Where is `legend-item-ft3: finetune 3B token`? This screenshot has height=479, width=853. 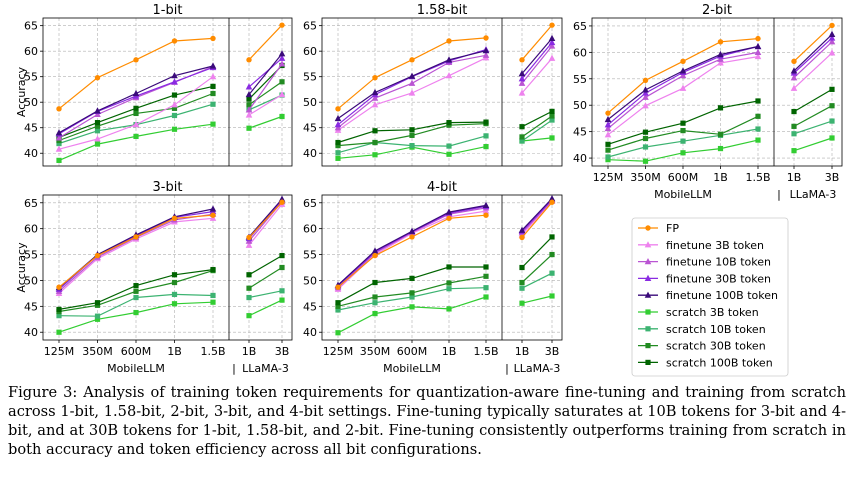
legend-item-ft3: finetune 3B token is located at coordinates (701, 245).